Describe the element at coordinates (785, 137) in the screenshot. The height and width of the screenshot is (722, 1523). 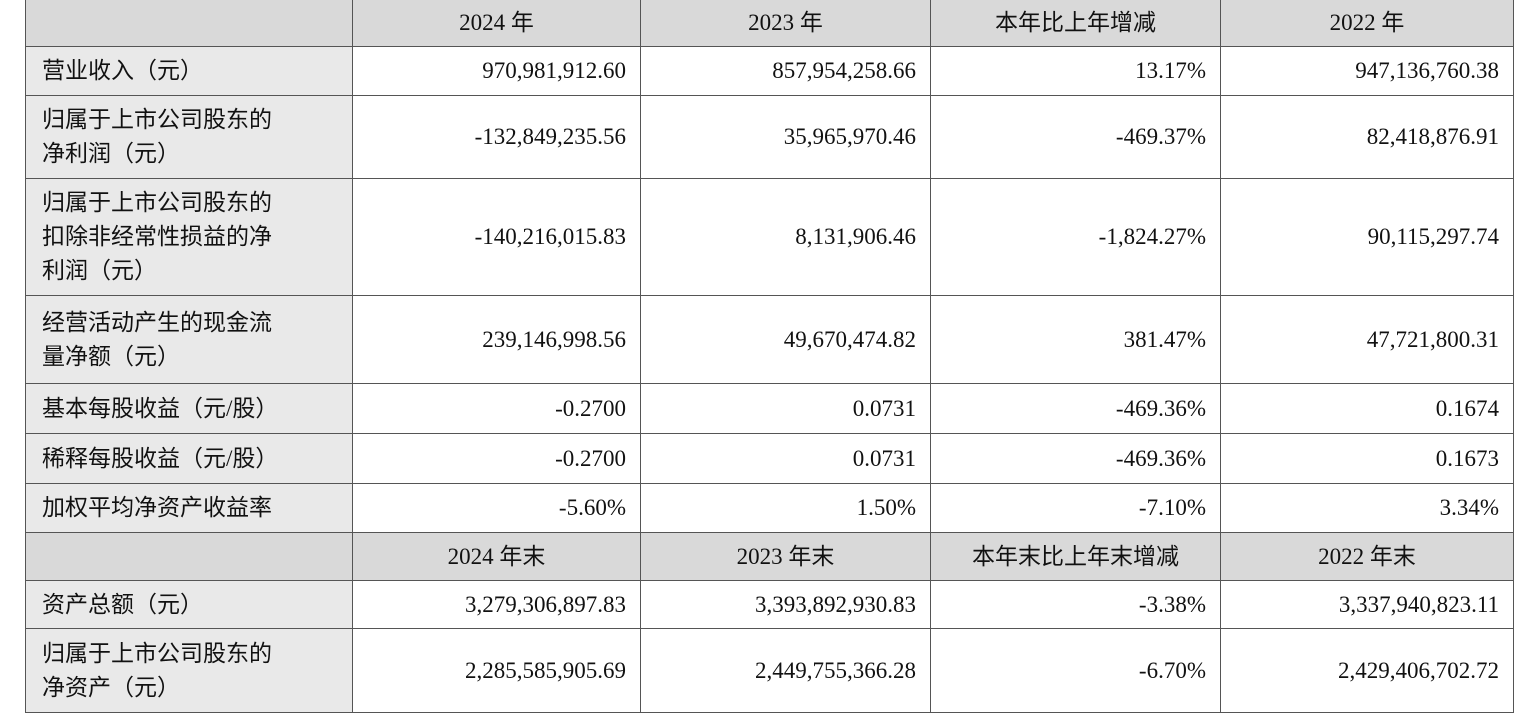
I see `value-cell: 35,965,970.46` at that location.